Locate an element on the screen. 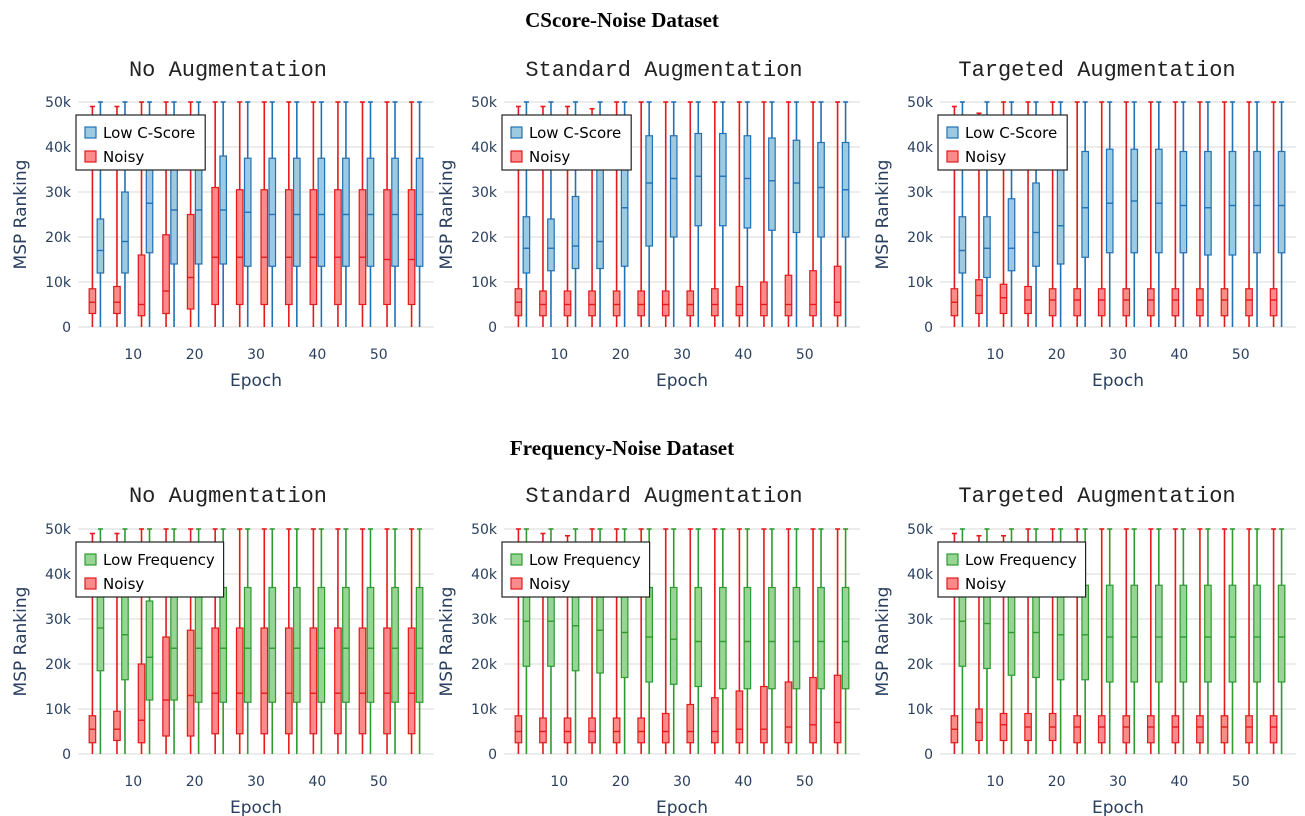 Image resolution: width=1305 pixels, height=816 pixels. legend-swatch-blue is located at coordinates (516, 132).